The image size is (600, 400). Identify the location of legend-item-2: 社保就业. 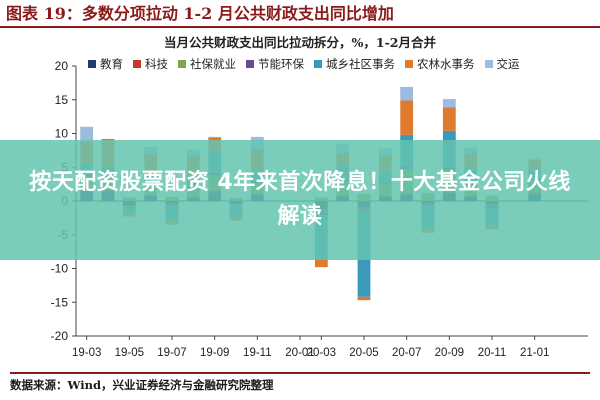
(207, 64).